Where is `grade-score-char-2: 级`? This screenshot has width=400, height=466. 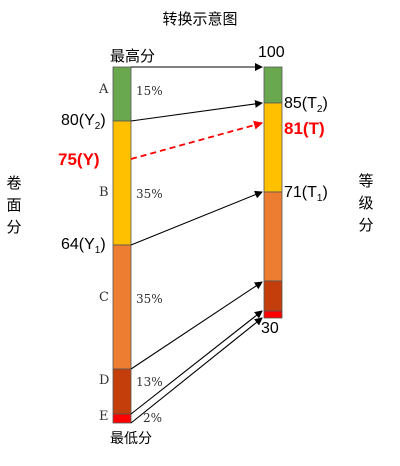 grade-score-char-2: 级 is located at coordinates (366, 203).